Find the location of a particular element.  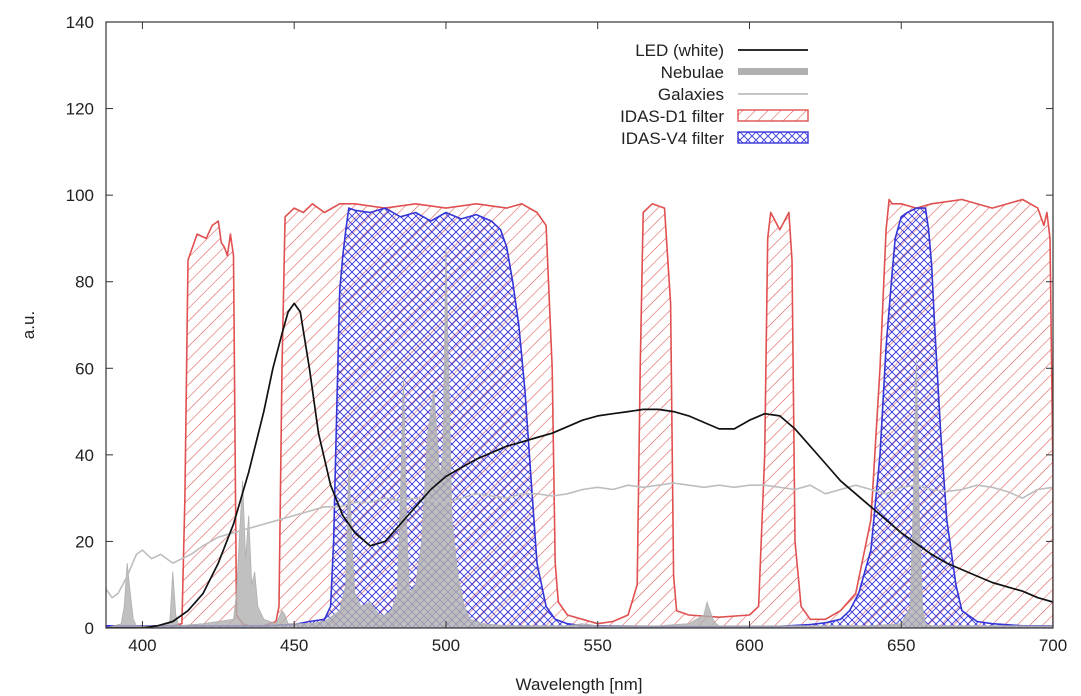

y-axis-label: a.u. is located at coordinates (28, 325).